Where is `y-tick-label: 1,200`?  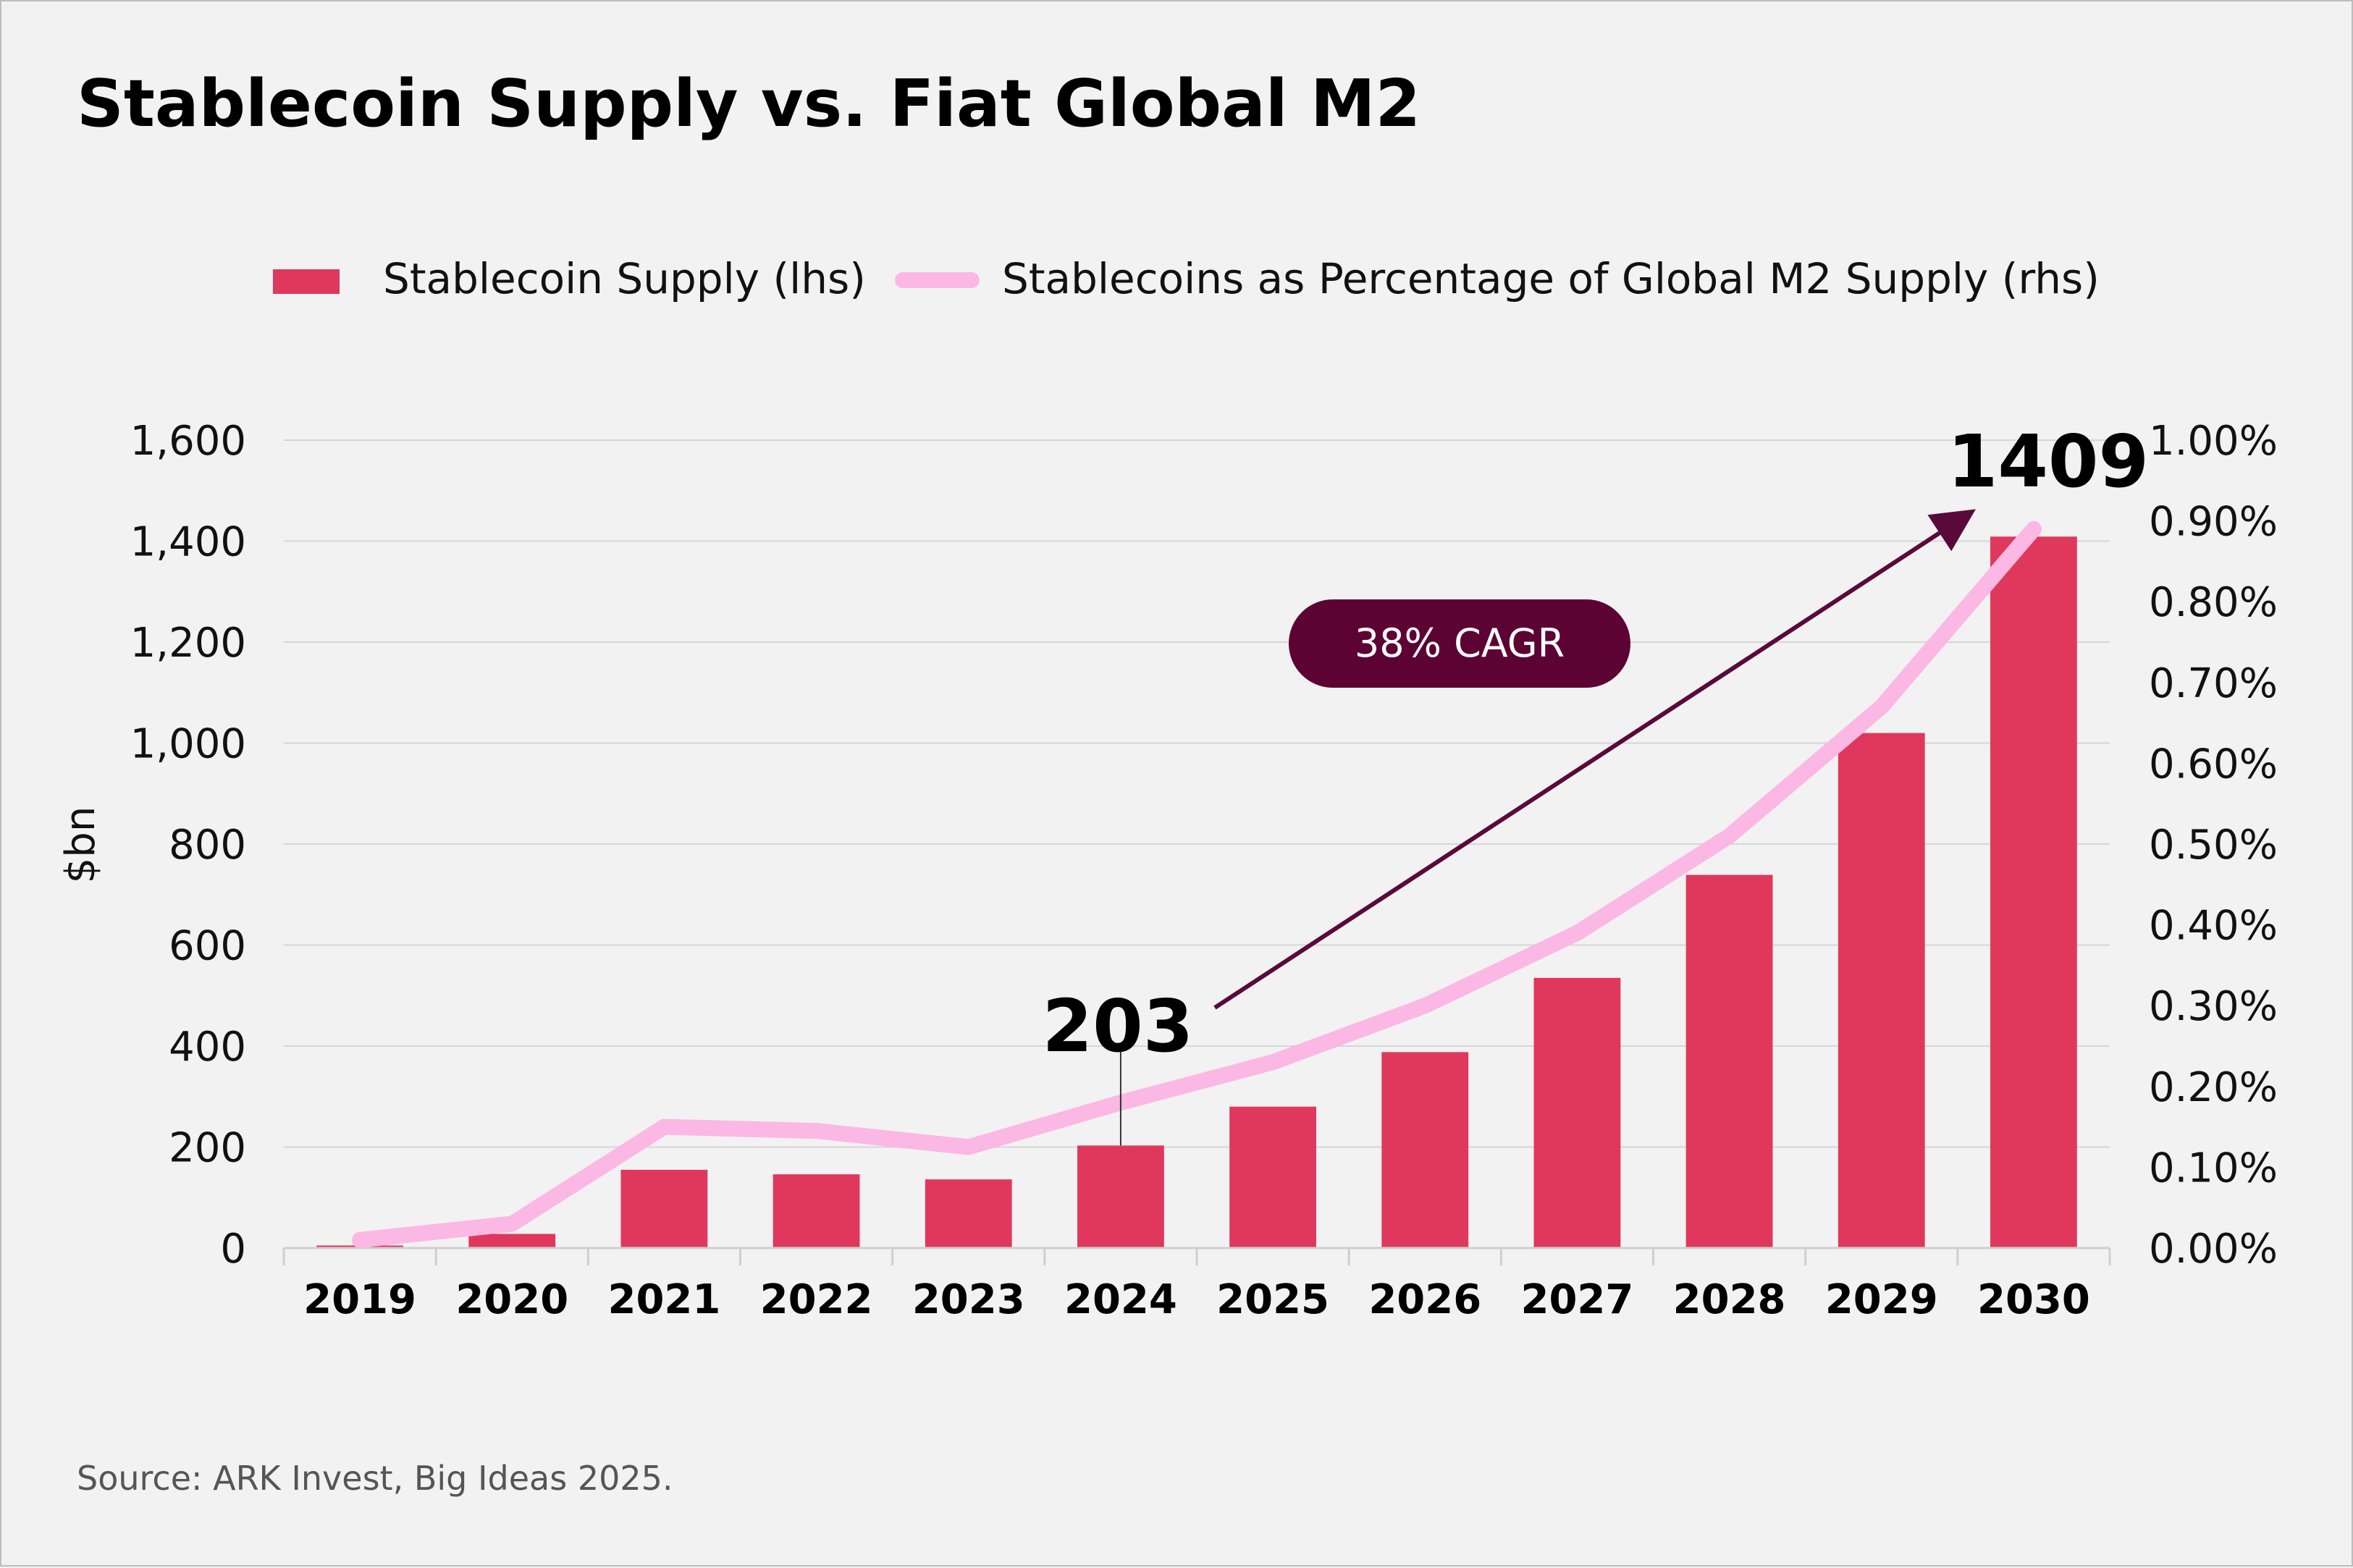 y-tick-label: 1,200 is located at coordinates (188, 643).